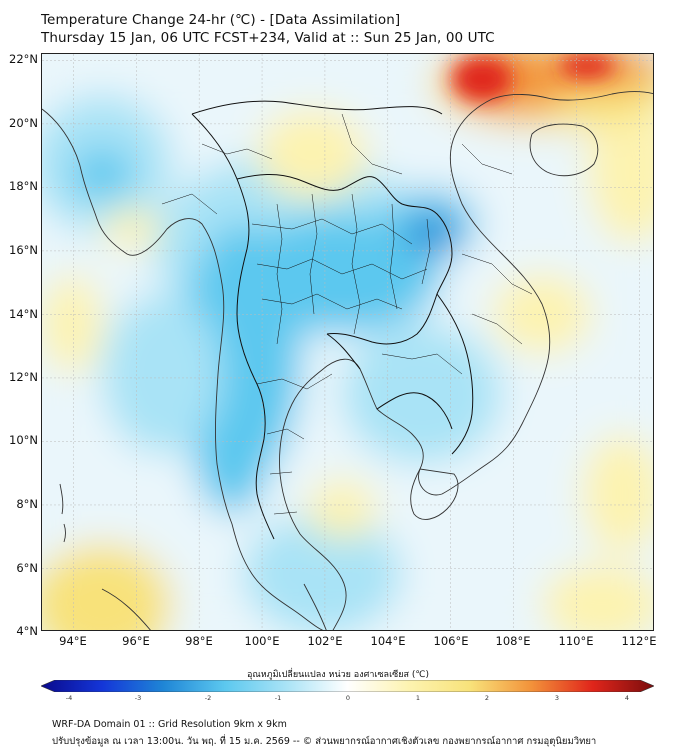 This screenshot has width=676, height=756. Describe the element at coordinates (418, 698) in the screenshot. I see `colorbar-tick: 1` at that location.